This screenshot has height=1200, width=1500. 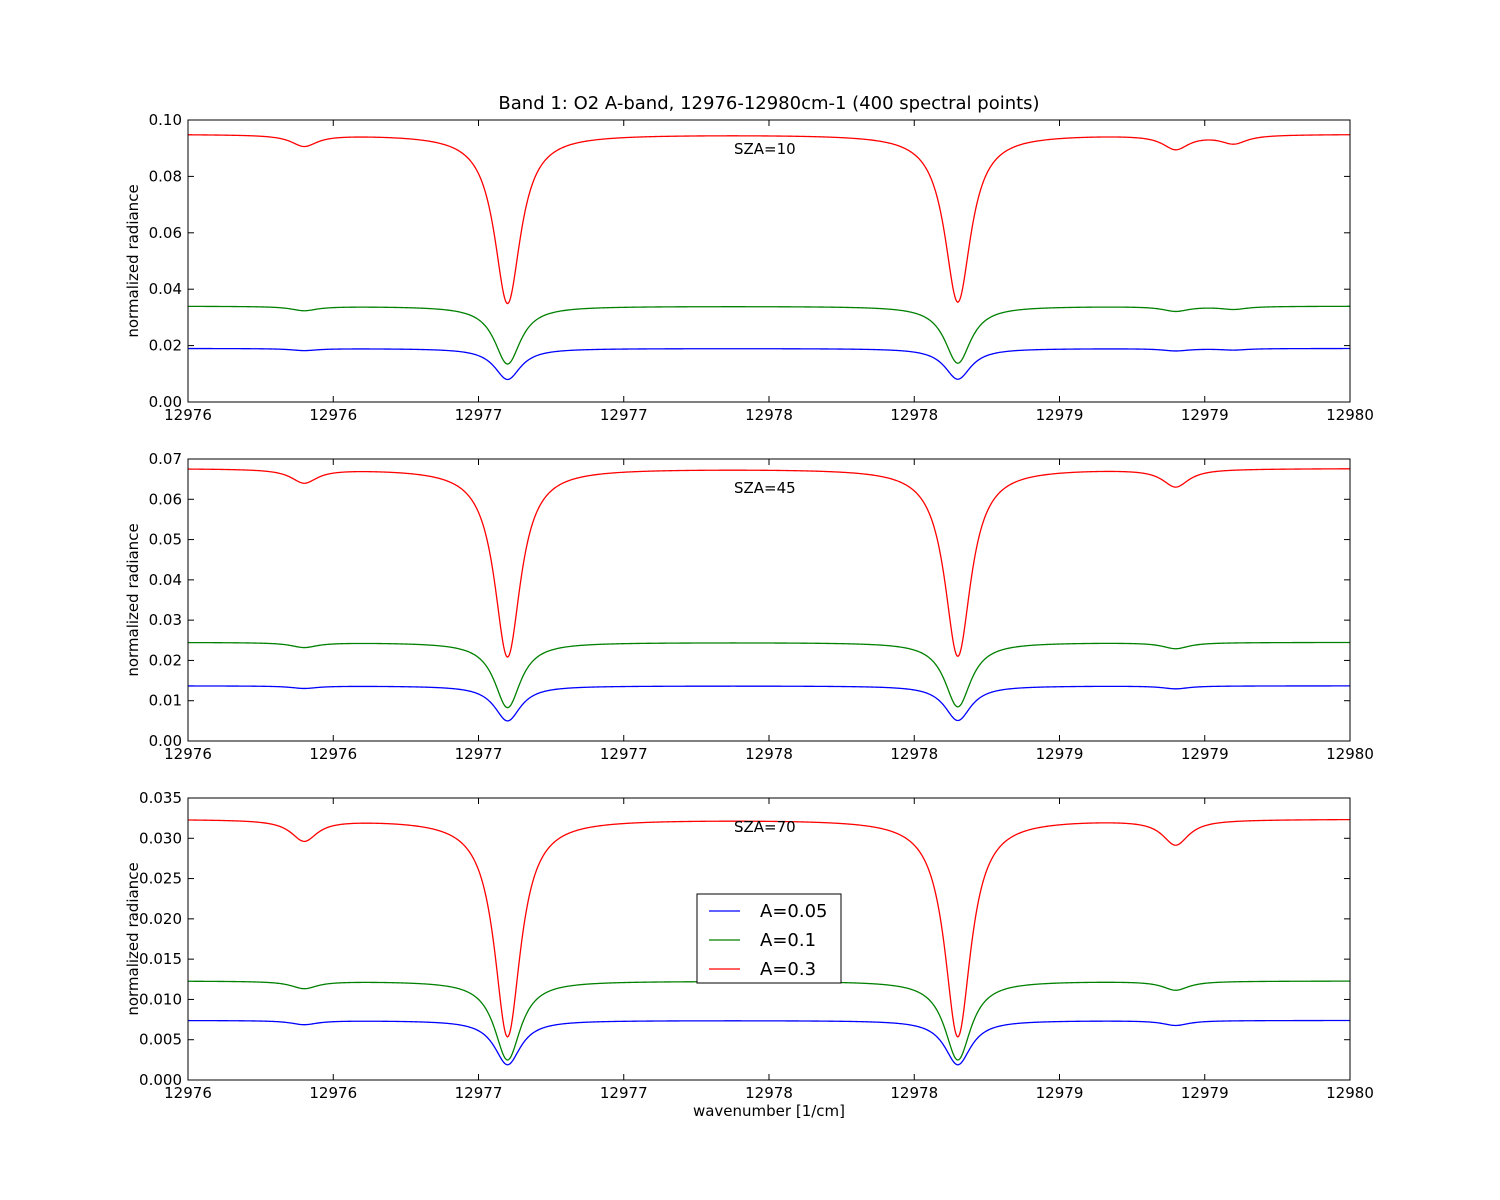 What do you see at coordinates (793, 911) in the screenshot?
I see `legend-entry: A=0.05` at bounding box center [793, 911].